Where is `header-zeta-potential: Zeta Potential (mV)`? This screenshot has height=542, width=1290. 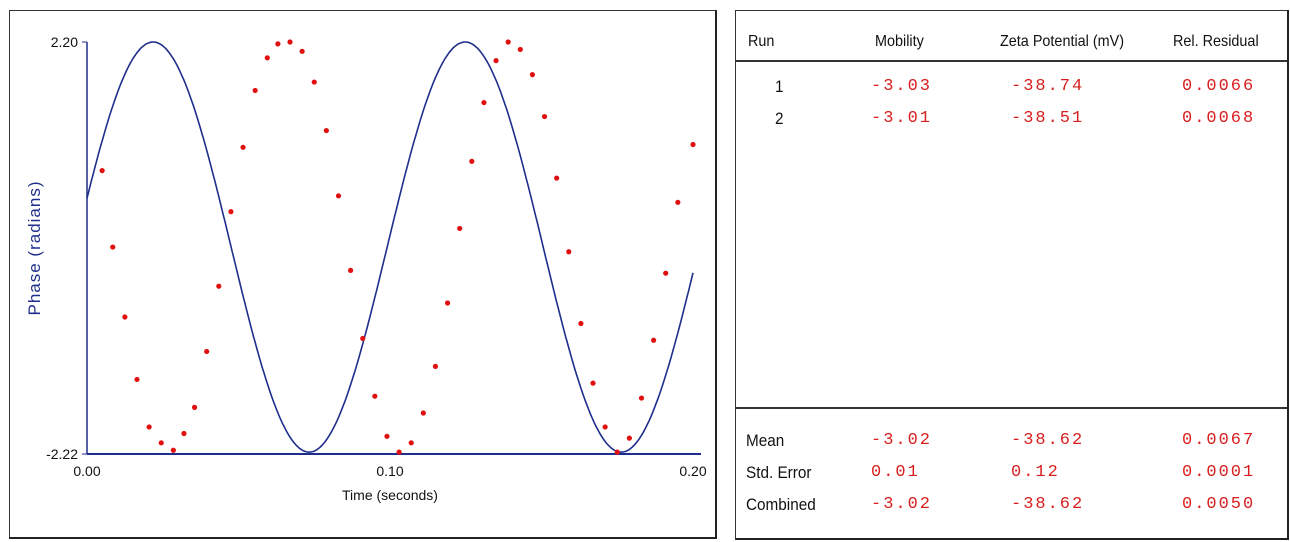 header-zeta-potential: Zeta Potential (mV) is located at coordinates (1062, 41).